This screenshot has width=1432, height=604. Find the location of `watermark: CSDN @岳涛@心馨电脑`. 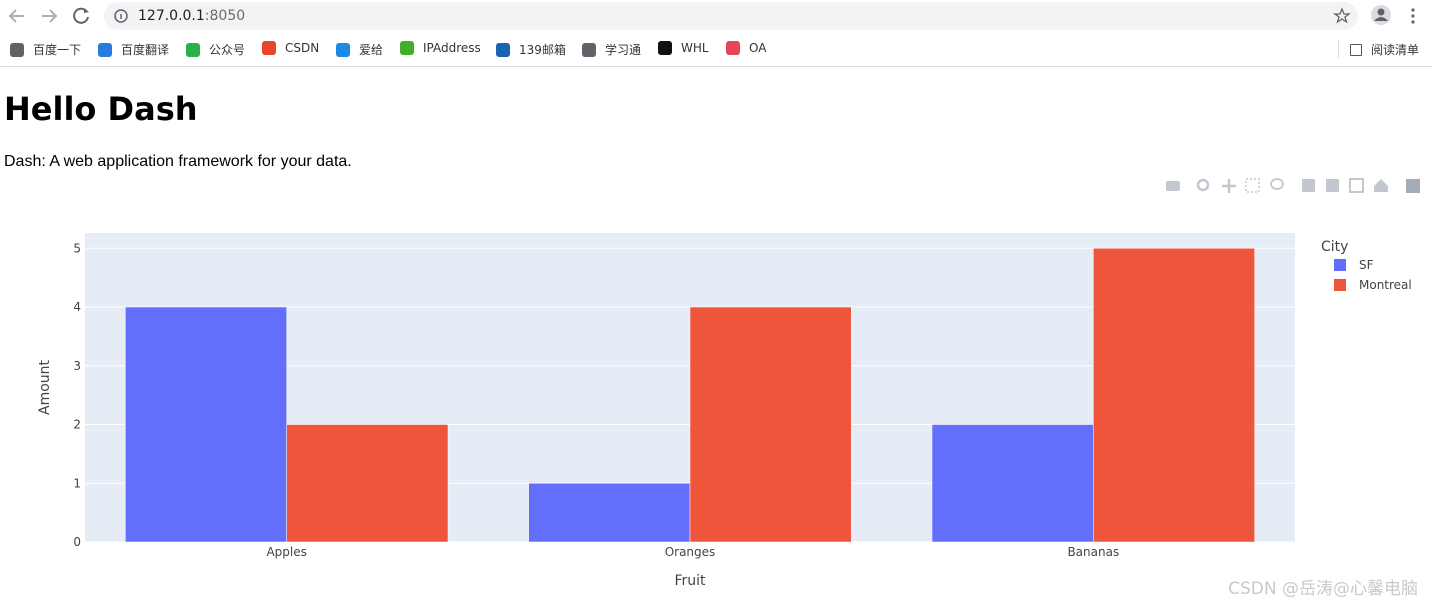

watermark: CSDN @岳涛@心馨电脑 is located at coordinates (1323, 589).